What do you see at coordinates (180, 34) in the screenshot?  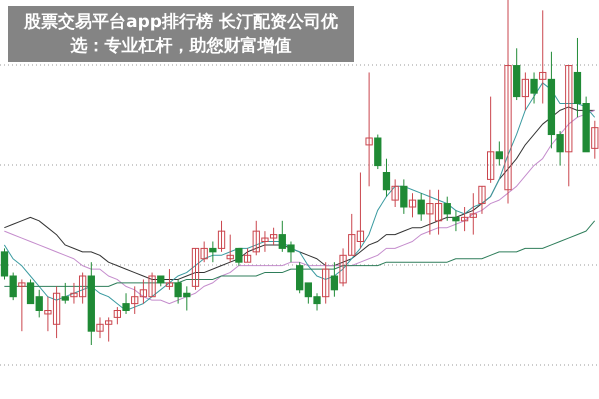 I see `text: 股票交易平台app排行榜 长汀配资公司优选：专业杠杆，助您财富增值` at bounding box center [180, 34].